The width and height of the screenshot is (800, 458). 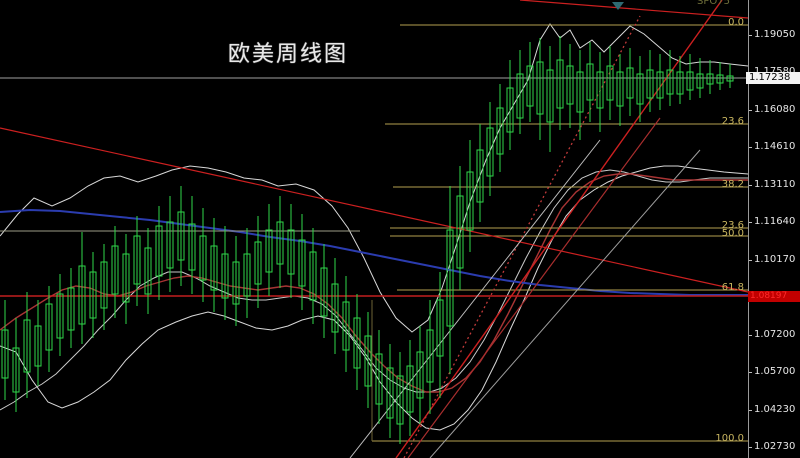 What do you see at coordinates (732, 287) in the screenshot?
I see `fib-label-61-8: 61.8` at bounding box center [732, 287].